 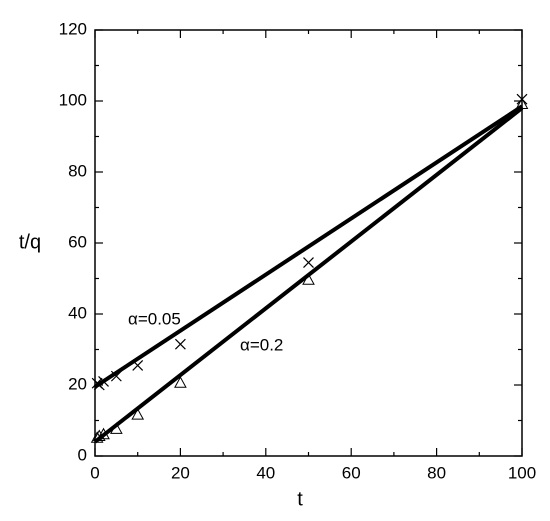 I want to click on annotation: α=0.05, so click(x=154, y=318).